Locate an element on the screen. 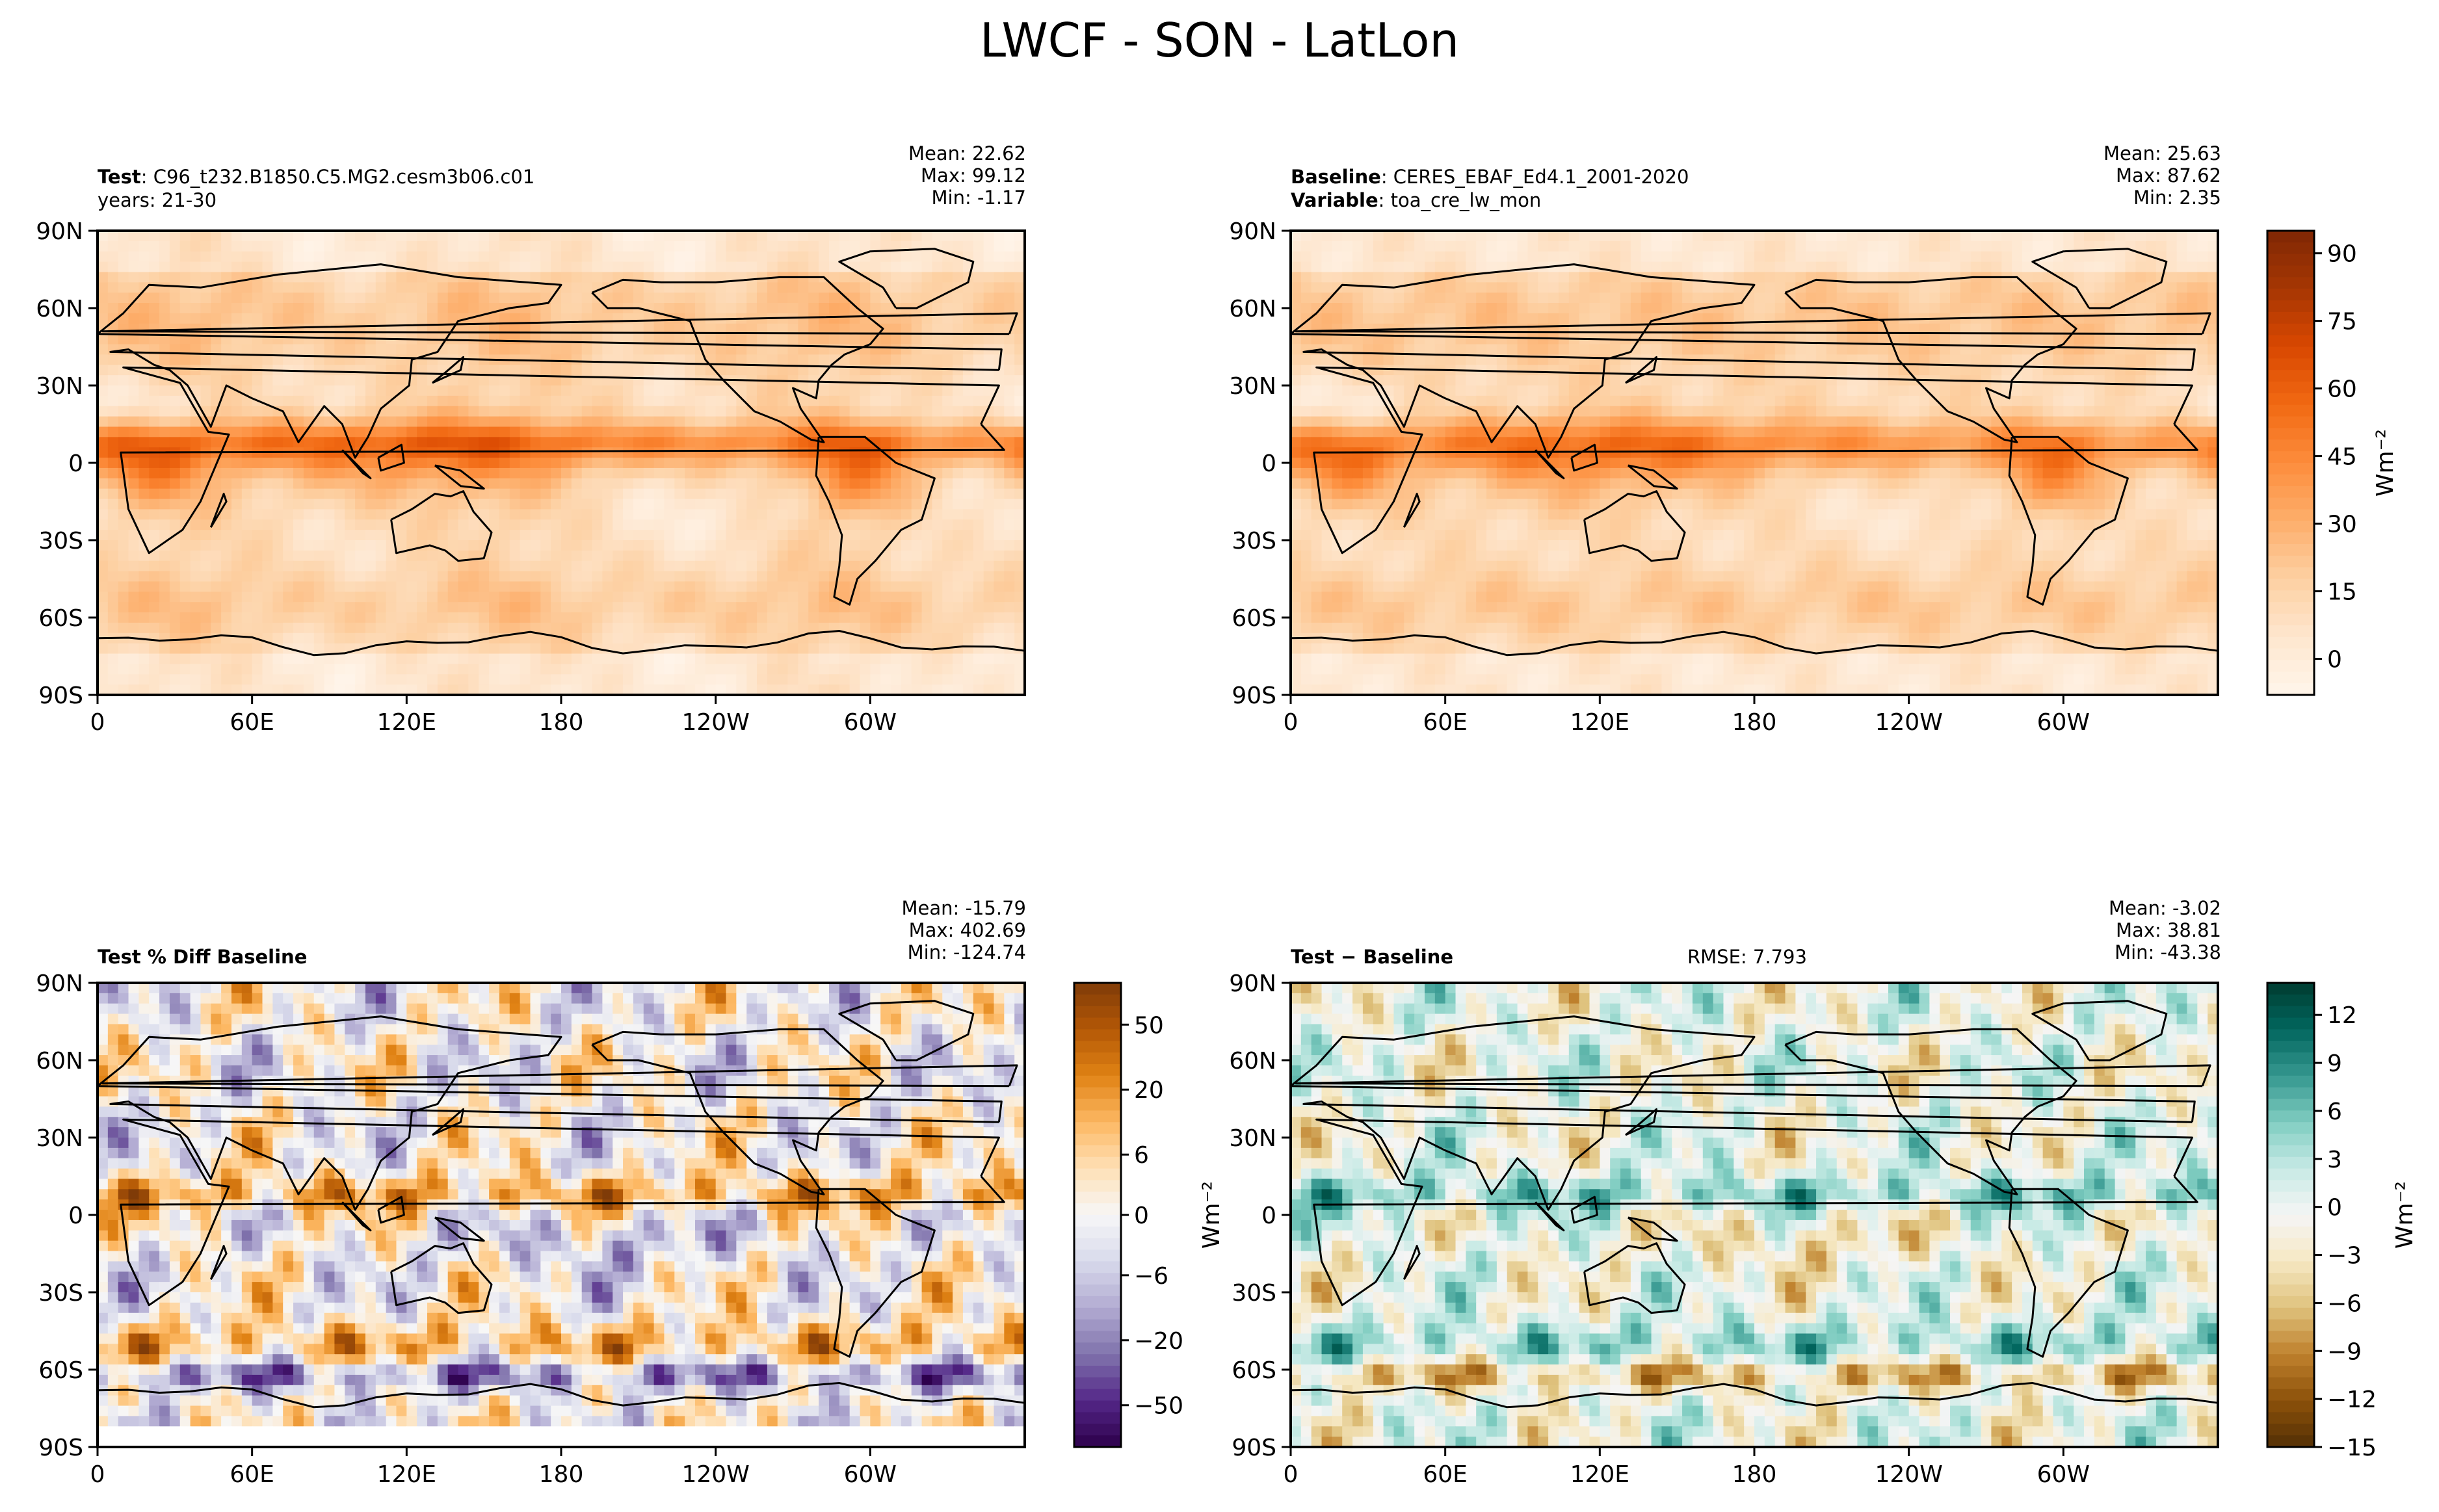 This screenshot has height=1512, width=2439. baseline-stat-min: Min: 2.35 is located at coordinates (2162, 198).